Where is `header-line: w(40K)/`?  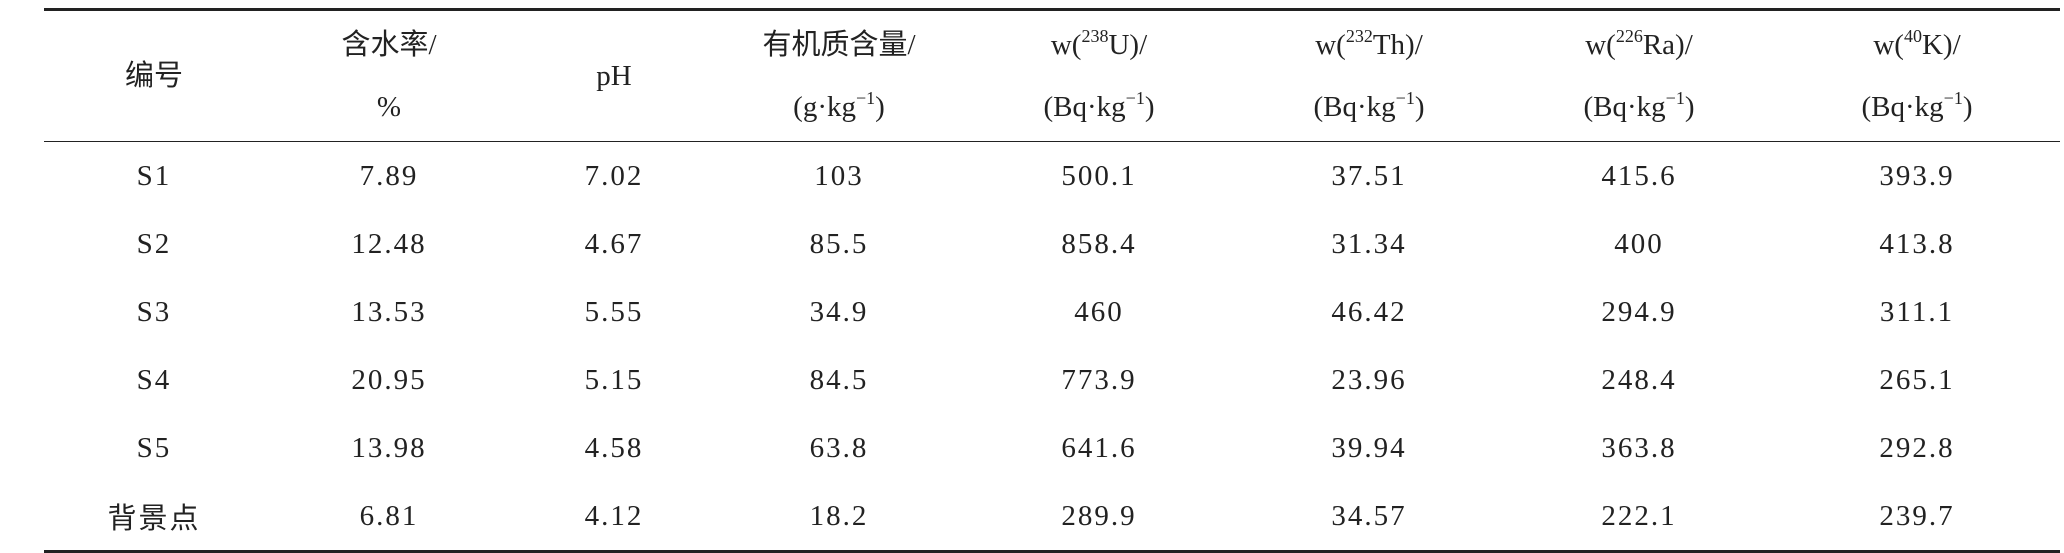 header-line: w(40K)/ is located at coordinates (1917, 45).